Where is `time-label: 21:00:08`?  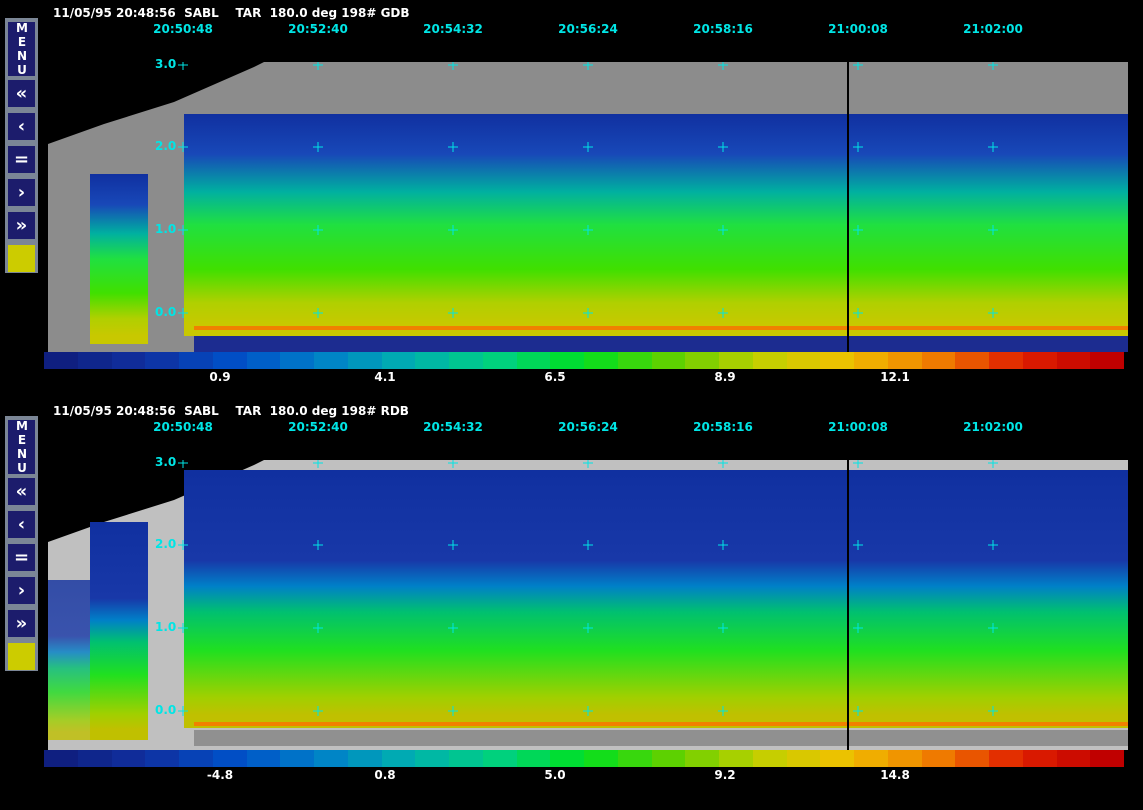 time-label: 21:00:08 is located at coordinates (858, 29).